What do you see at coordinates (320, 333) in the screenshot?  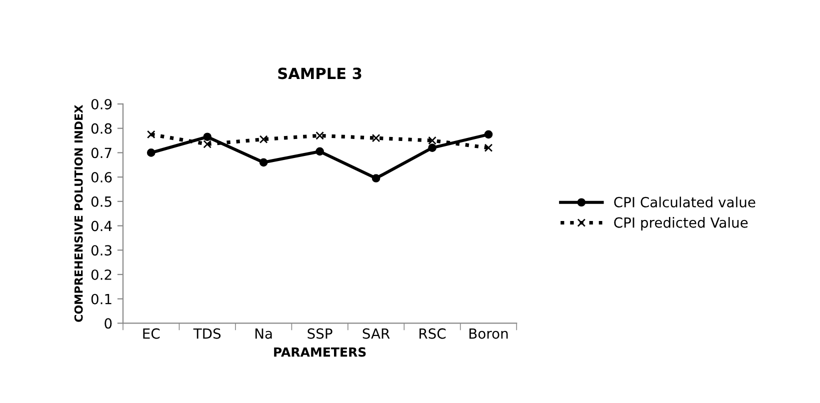 I see `x-tick-label: SSP` at bounding box center [320, 333].